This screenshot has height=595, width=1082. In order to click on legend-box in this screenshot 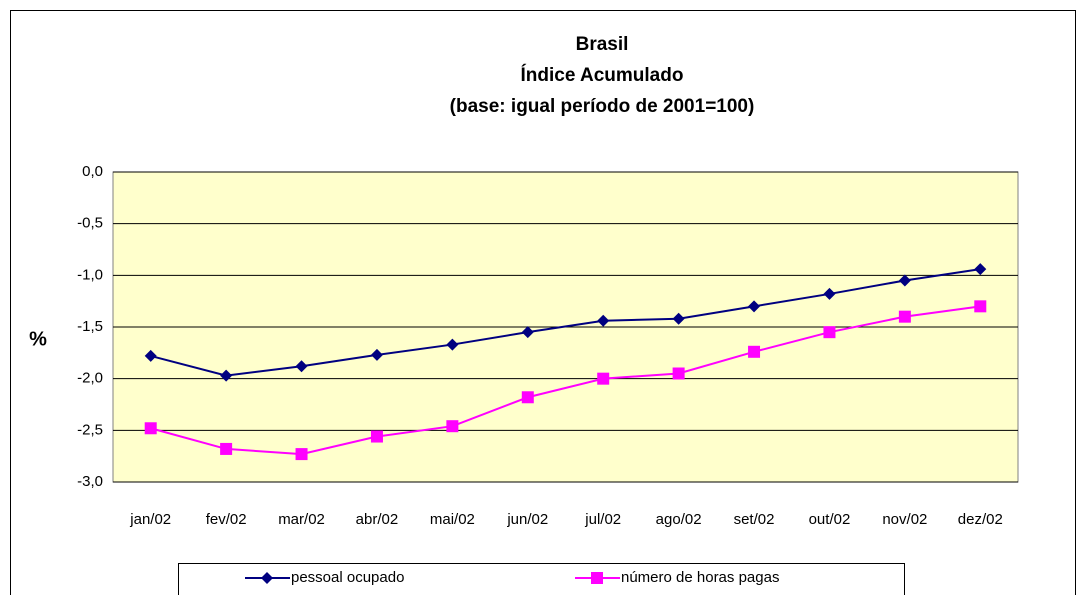, I will do `click(541, 579)`.